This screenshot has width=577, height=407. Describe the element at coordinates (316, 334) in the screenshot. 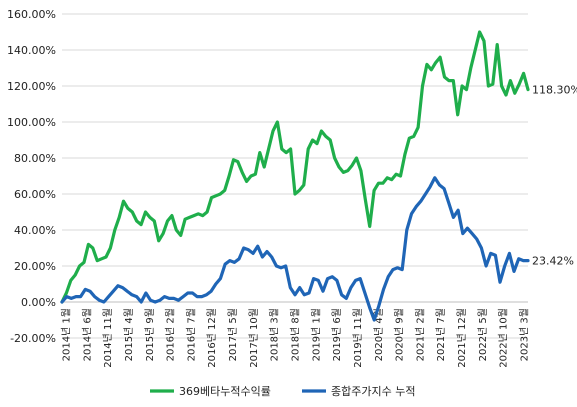

I see `x-tick-label: 2019년 1월` at that location.